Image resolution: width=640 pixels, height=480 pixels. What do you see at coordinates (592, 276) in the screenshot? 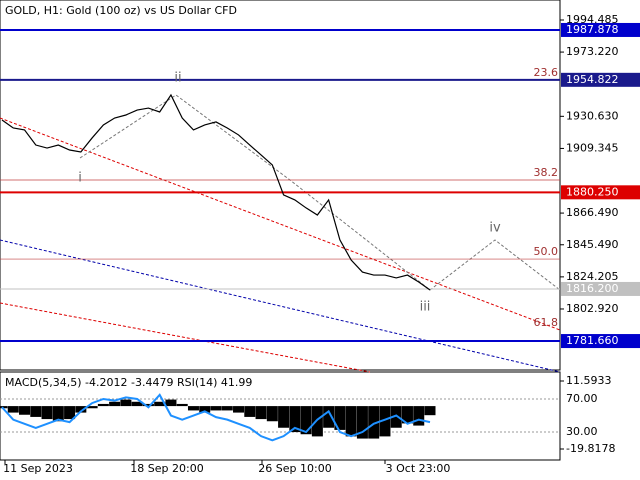
I see `y-tick-label: 1824.205` at bounding box center [592, 276].